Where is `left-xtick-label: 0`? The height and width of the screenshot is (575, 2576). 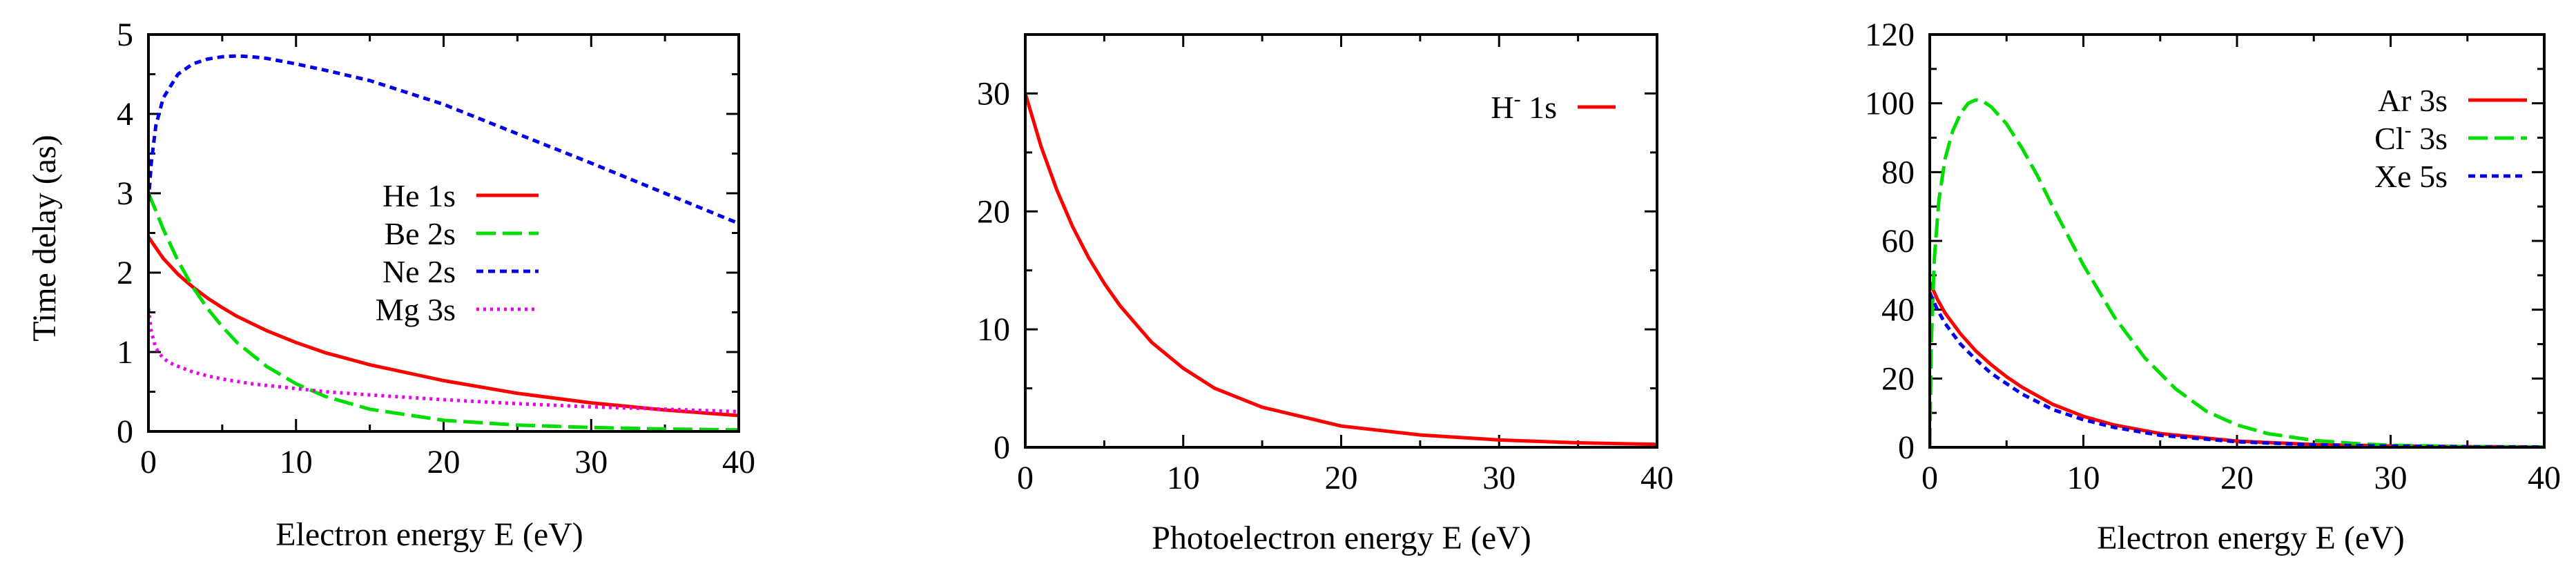 left-xtick-label: 0 is located at coordinates (149, 462).